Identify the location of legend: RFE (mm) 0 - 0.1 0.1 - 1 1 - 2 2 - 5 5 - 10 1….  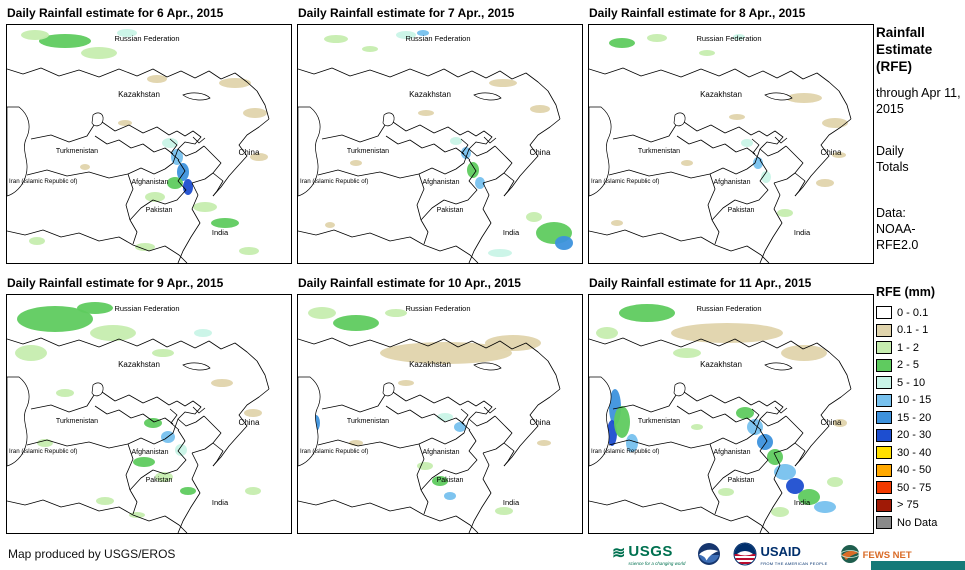
(919, 408).